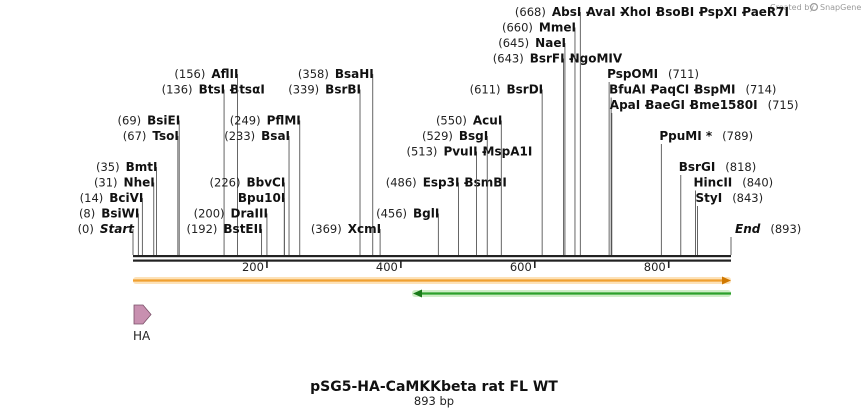 This screenshot has height=417, width=868. Describe the element at coordinates (434, 387) in the screenshot. I see `page-title: pSG5-HA-CaMKKbeta rat FL WT` at that location.